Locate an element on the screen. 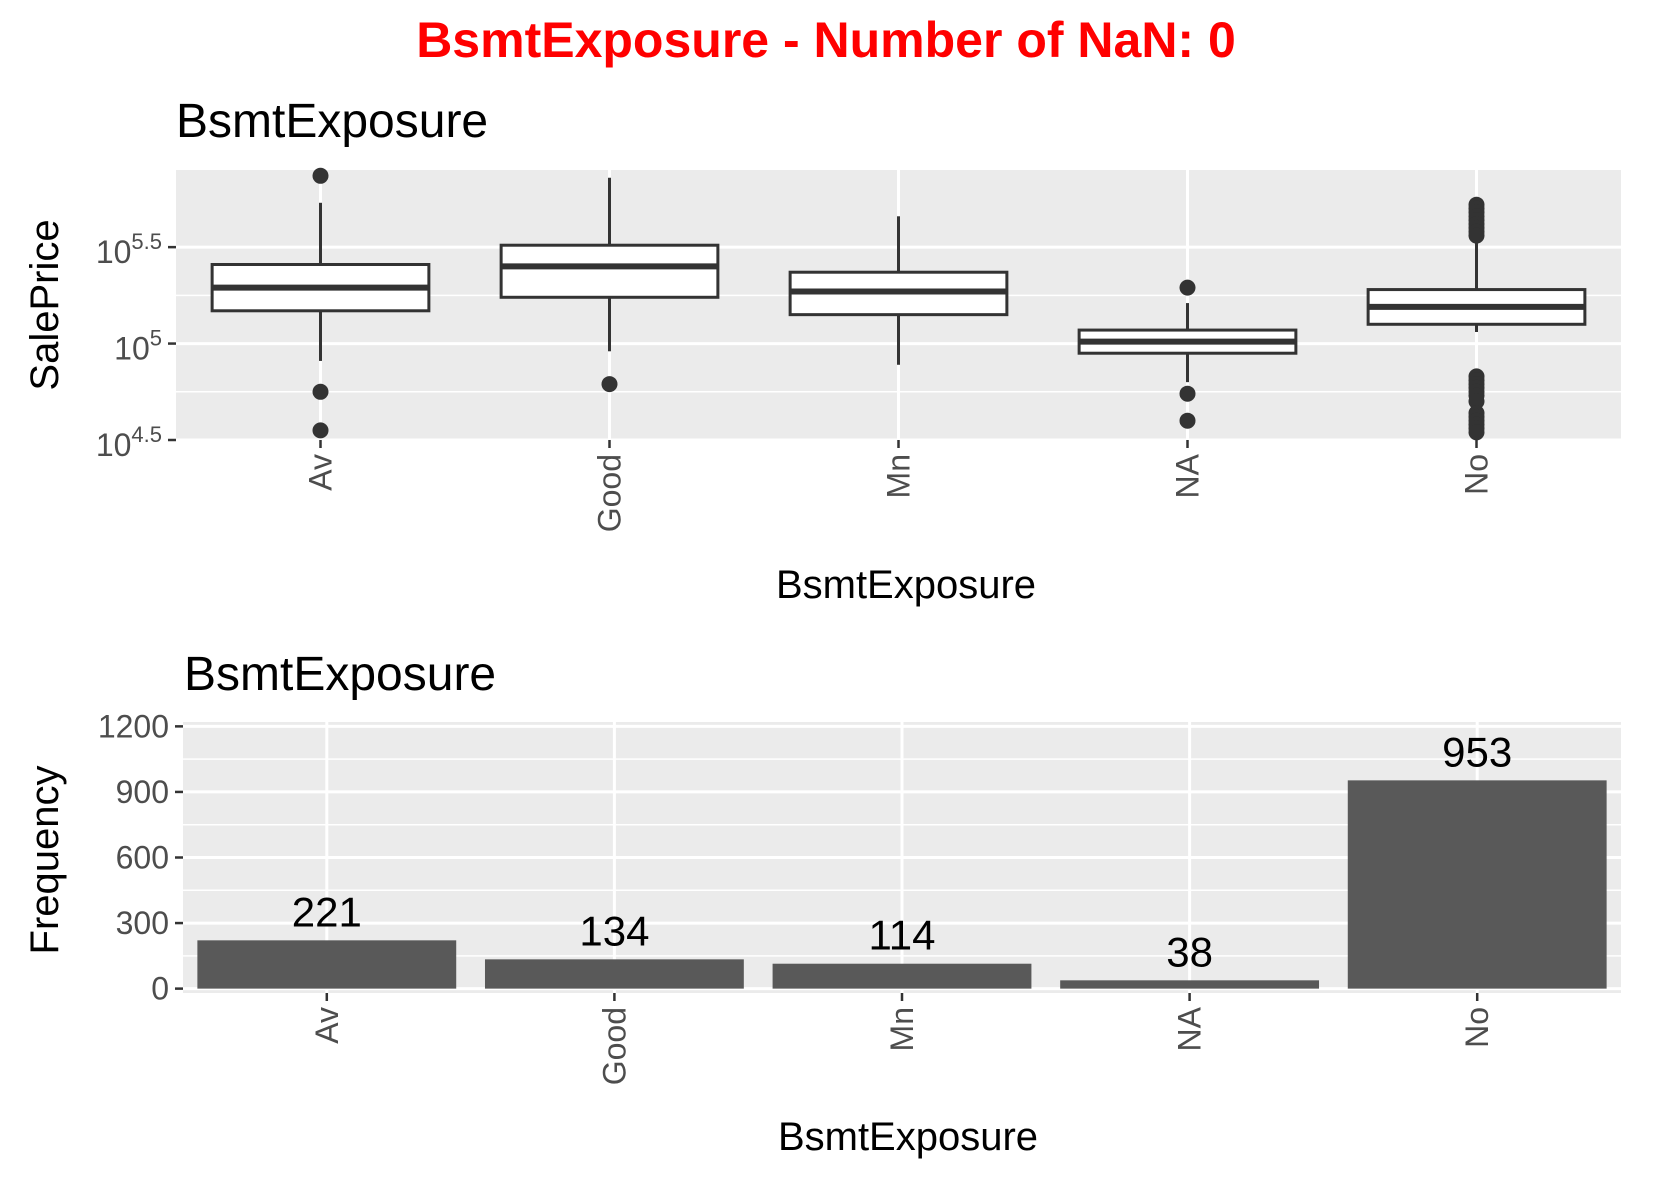 This screenshot has height=1181, width=1653. y-tick-label: 104.5 is located at coordinates (129, 442).